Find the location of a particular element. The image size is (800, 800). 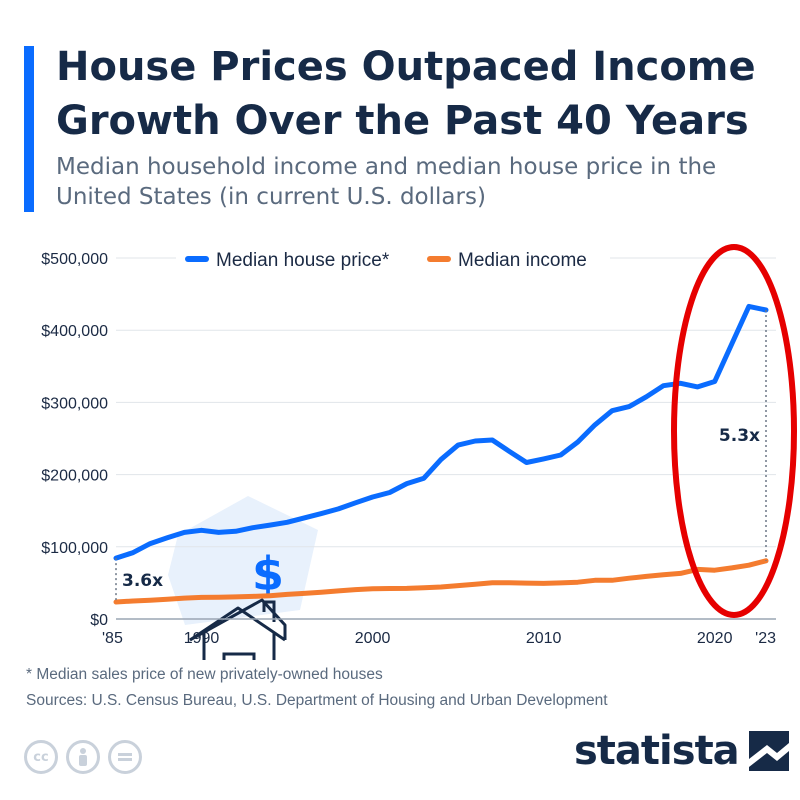

y-tick-label: $500,000 is located at coordinates (74, 259).